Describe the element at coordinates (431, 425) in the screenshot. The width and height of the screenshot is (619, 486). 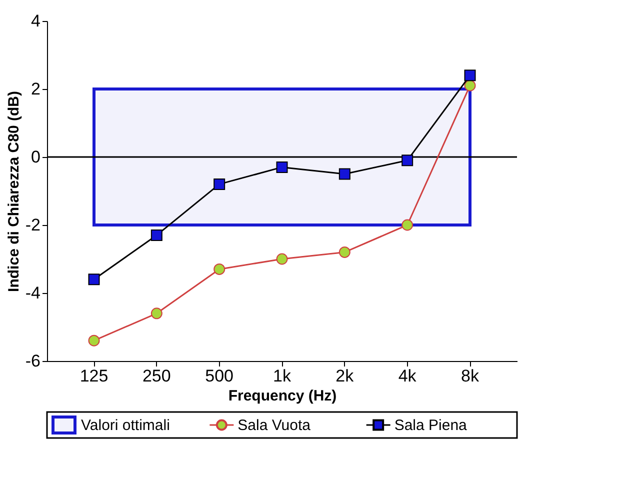
I see `legend-label: Sala Piena` at that location.